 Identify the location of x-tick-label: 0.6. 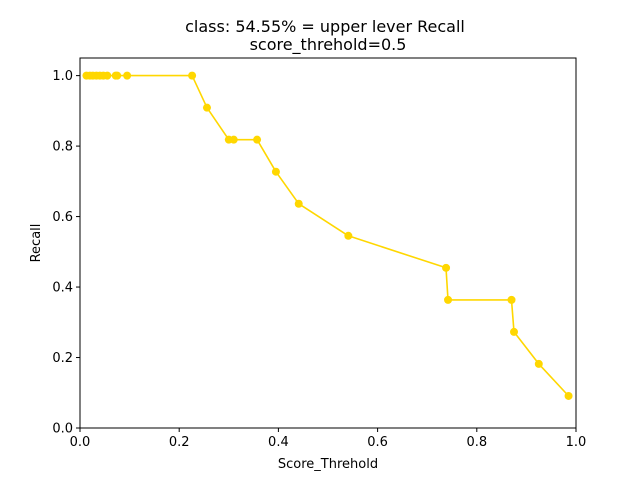
(377, 442).